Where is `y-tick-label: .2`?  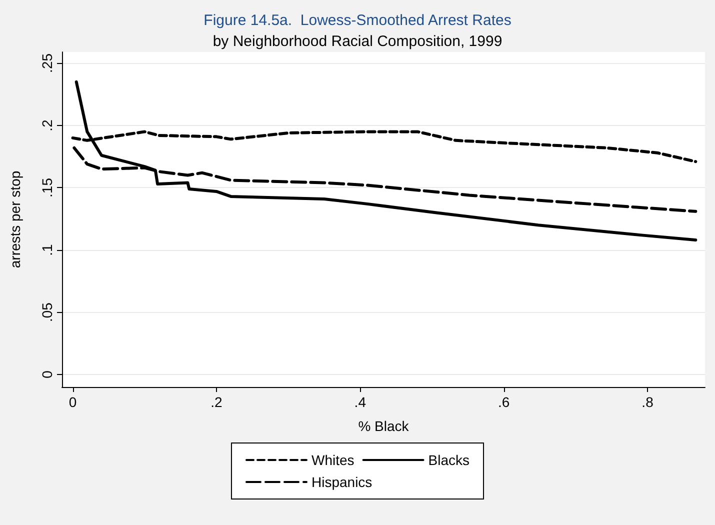 y-tick-label: .2 is located at coordinates (47, 125).